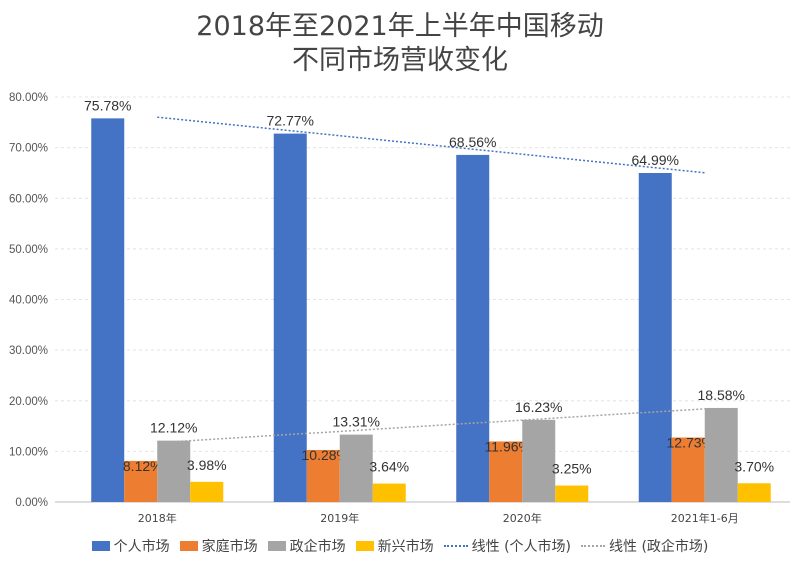 The height and width of the screenshot is (569, 800). What do you see at coordinates (107, 105) in the screenshot?
I see `data-label: 75.78%` at bounding box center [107, 105].